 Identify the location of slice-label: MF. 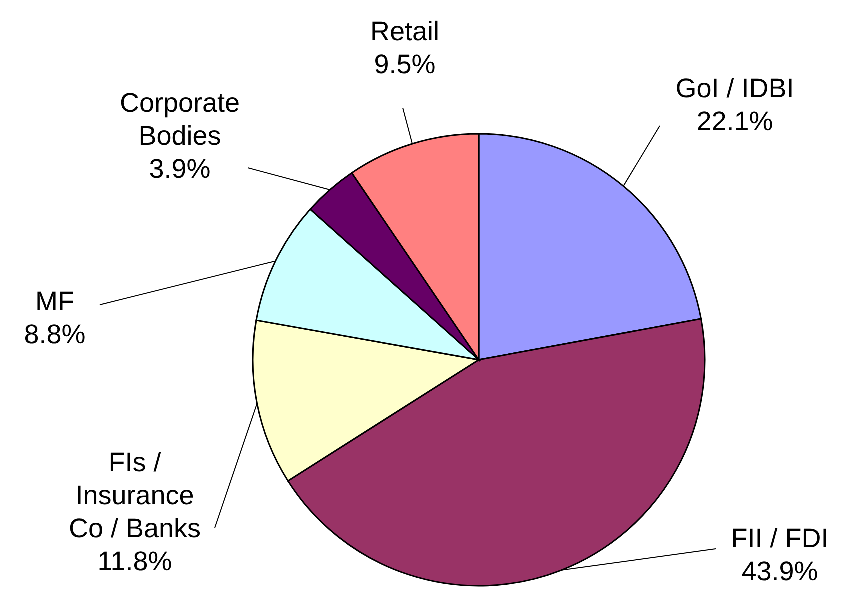
(55, 301).